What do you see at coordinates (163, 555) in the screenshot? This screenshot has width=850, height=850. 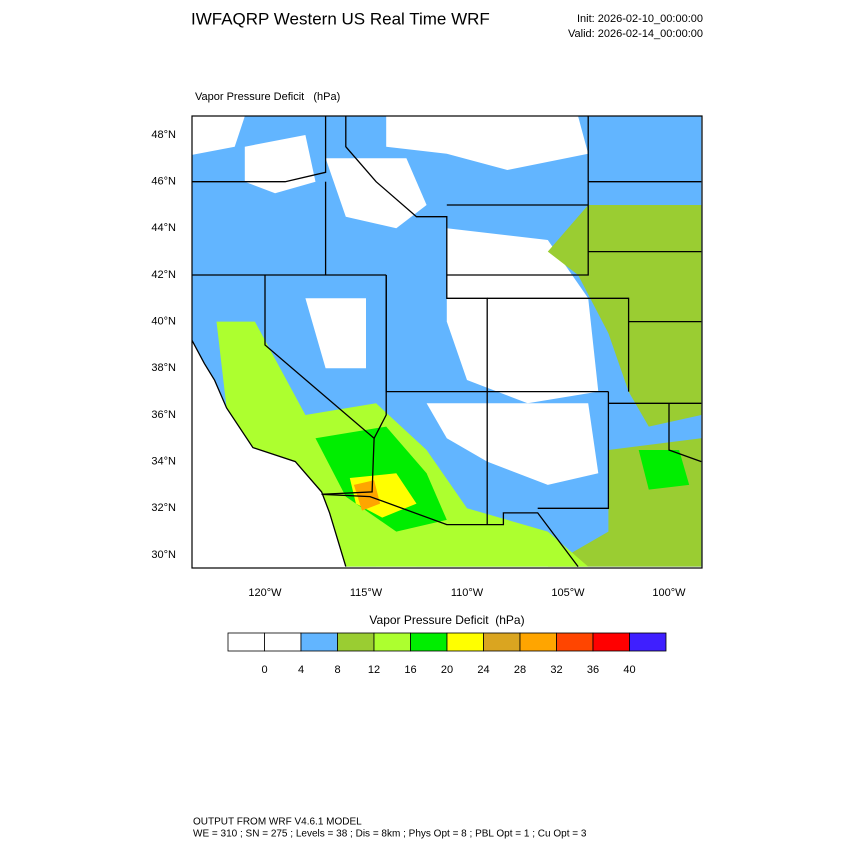 I see `lat-label: 30°N` at bounding box center [163, 555].